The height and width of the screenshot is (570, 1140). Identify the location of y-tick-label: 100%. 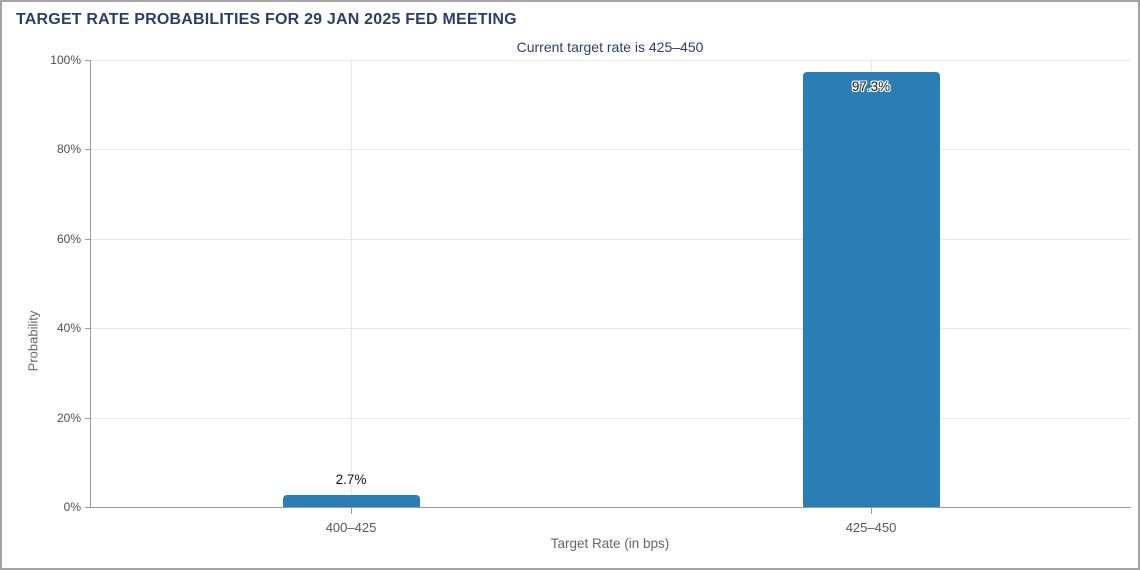
(65, 60).